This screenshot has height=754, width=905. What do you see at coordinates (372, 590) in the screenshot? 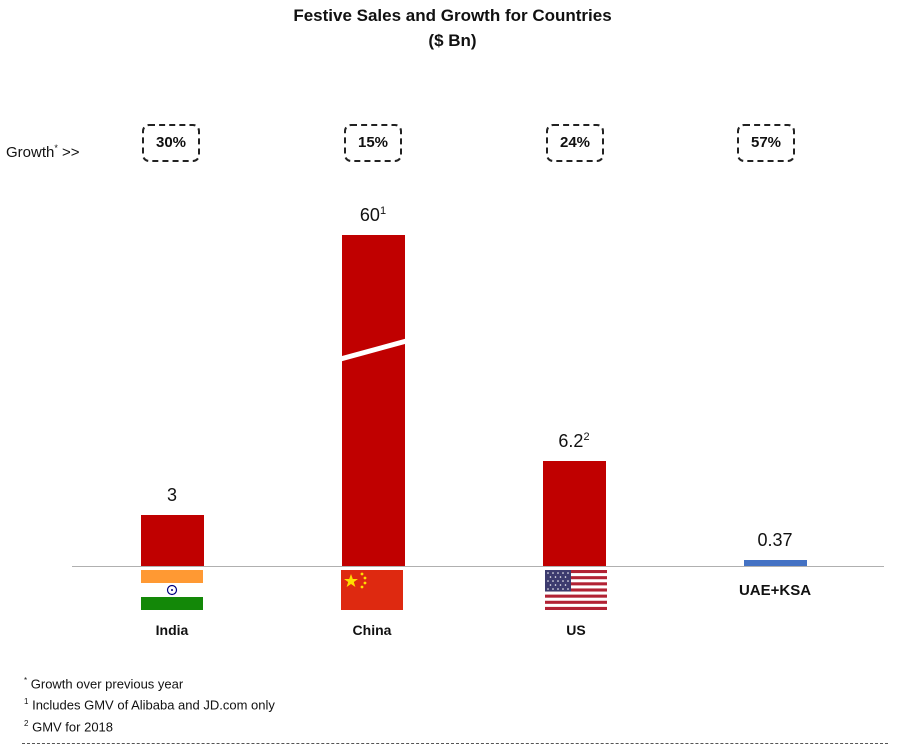
I see `china-flag-icon` at bounding box center [372, 590].